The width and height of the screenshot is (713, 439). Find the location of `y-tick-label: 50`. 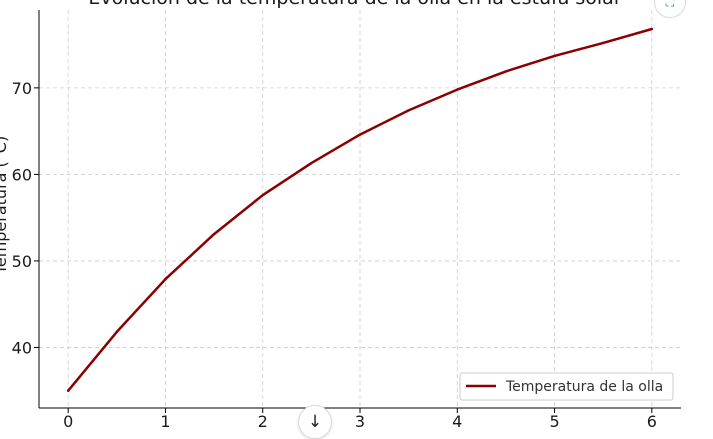

y-tick-label: 50 is located at coordinates (22, 261).